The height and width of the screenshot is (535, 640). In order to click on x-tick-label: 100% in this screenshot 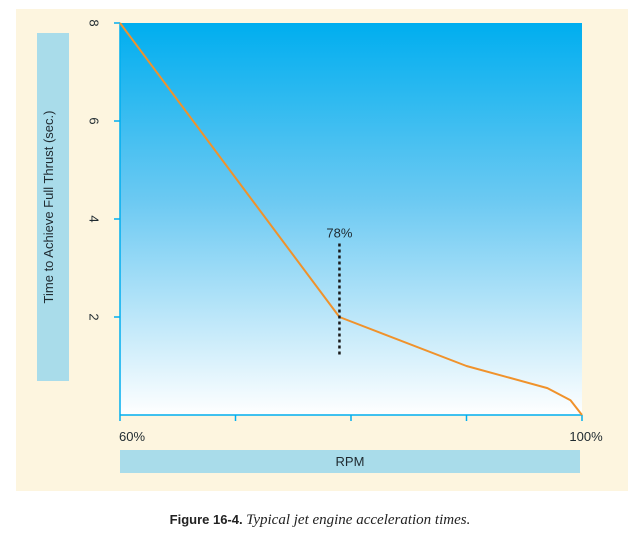, I will do `click(586, 436)`.